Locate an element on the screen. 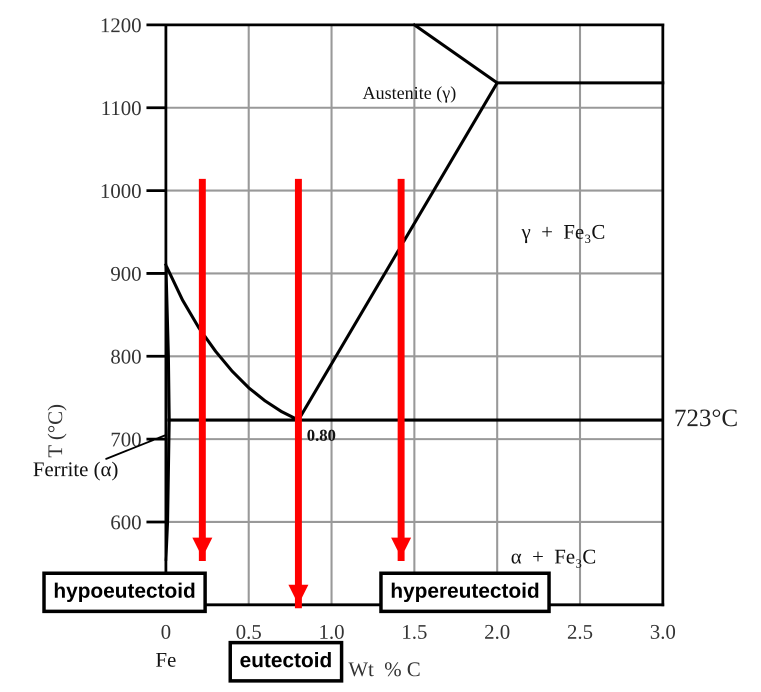  y-axis-title: T (°C) is located at coordinates (57, 431).